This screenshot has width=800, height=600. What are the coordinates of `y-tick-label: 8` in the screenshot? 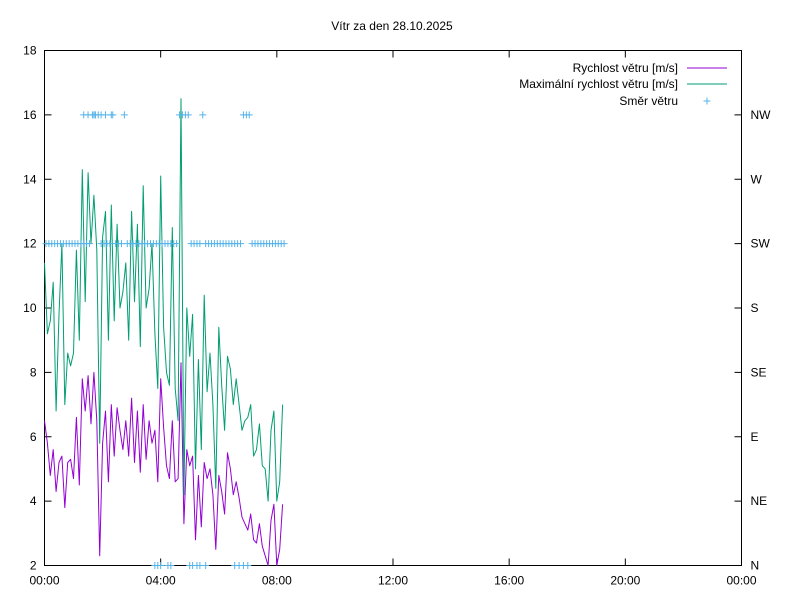 It's located at (33, 372).